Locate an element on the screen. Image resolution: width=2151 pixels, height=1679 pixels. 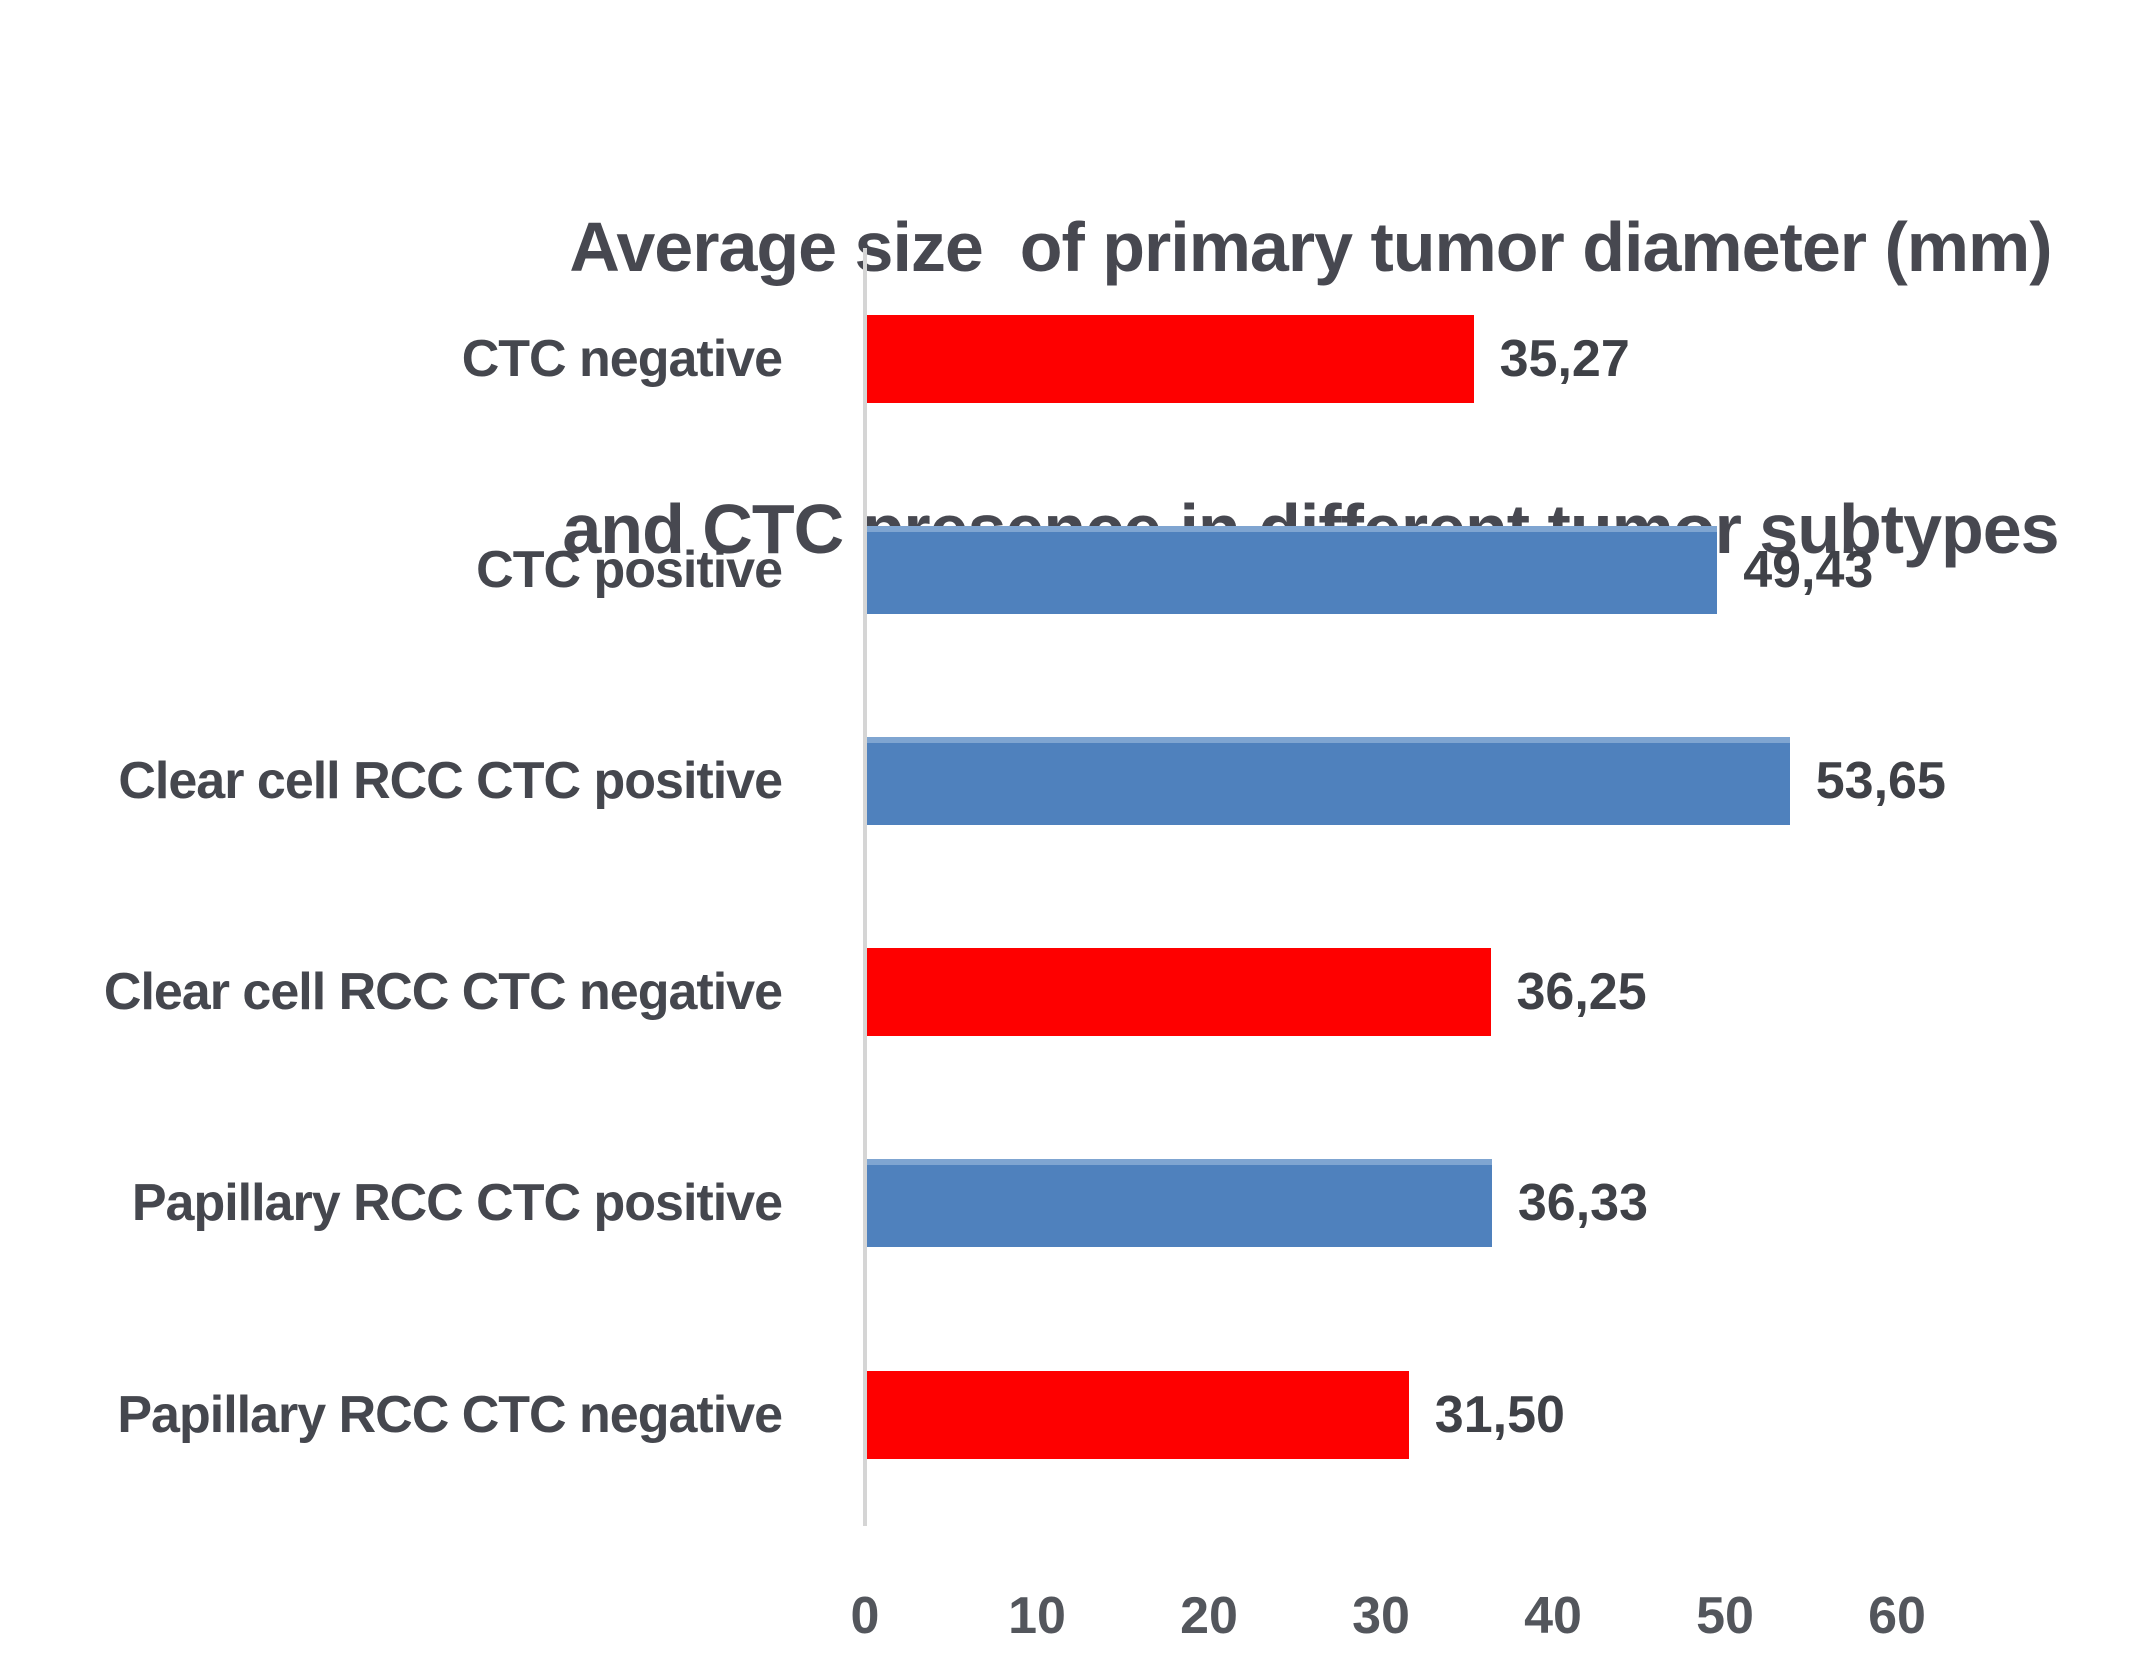
chart-row: CTC positive 49,43 is located at coordinates (1075, 569).